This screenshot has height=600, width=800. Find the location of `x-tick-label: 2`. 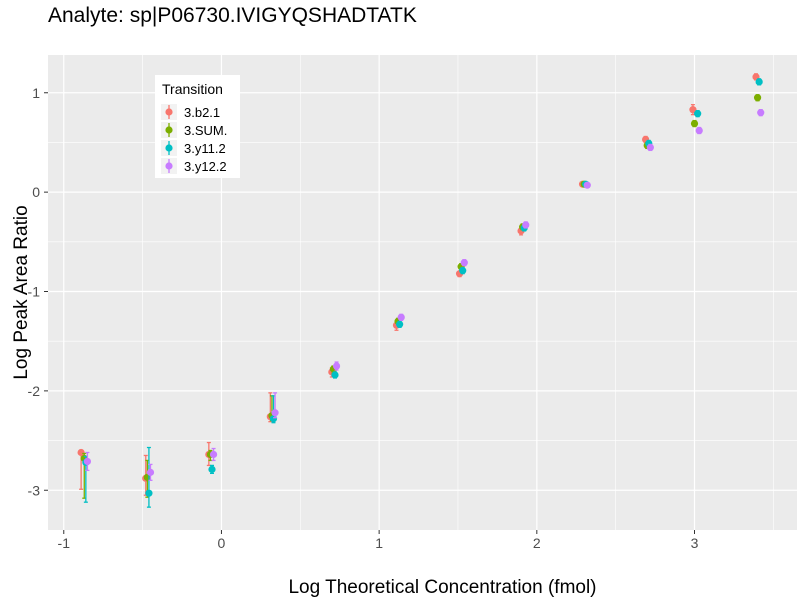

x-tick-label: 2 is located at coordinates (537, 543).